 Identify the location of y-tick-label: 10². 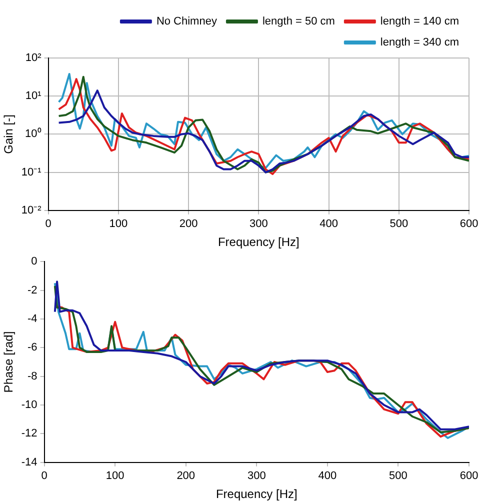
(33, 58).